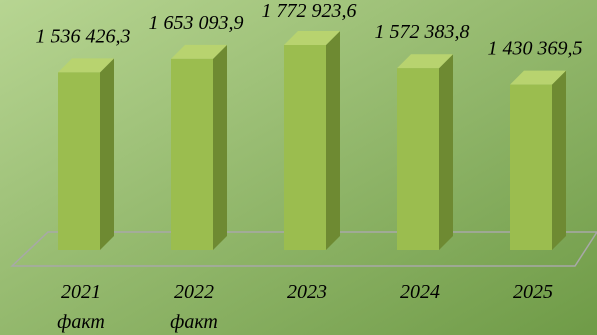  I want to click on category-label-1-line2: факт, so click(194, 322).